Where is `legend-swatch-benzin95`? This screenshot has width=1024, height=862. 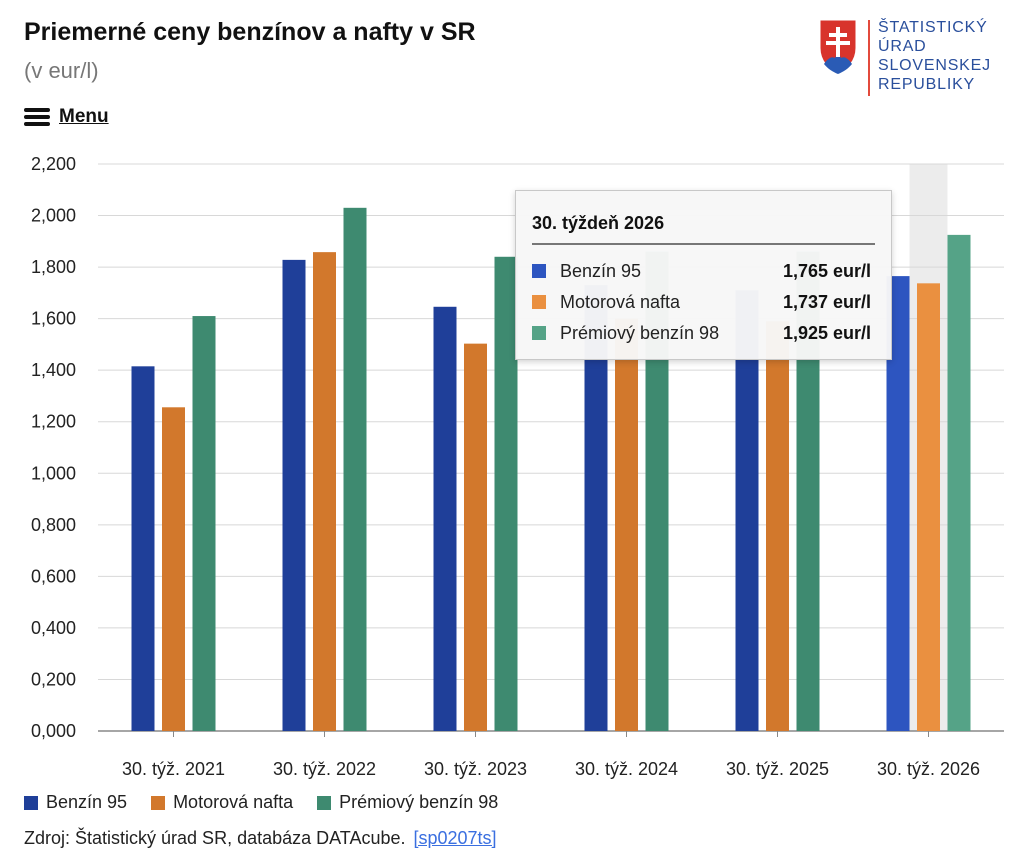
legend-swatch-benzin95 is located at coordinates (31, 802).